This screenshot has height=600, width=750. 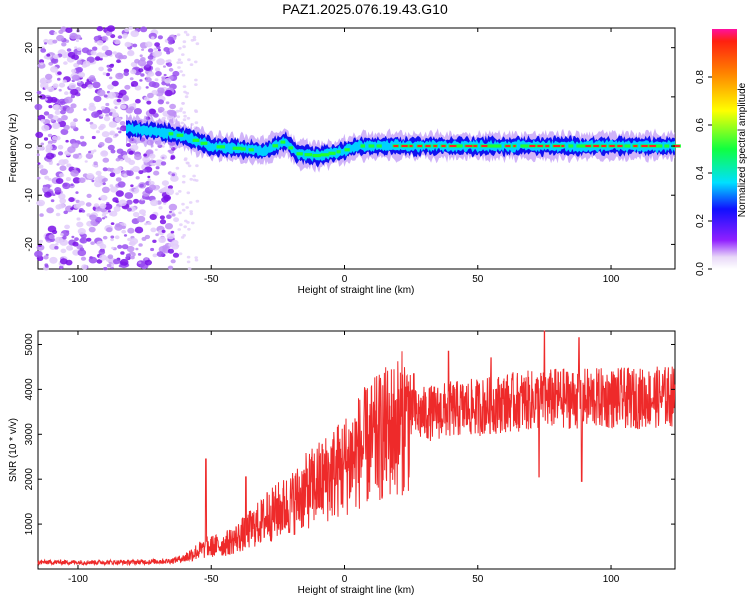 I want to click on y-tick-label: -10, so click(x=29, y=195).